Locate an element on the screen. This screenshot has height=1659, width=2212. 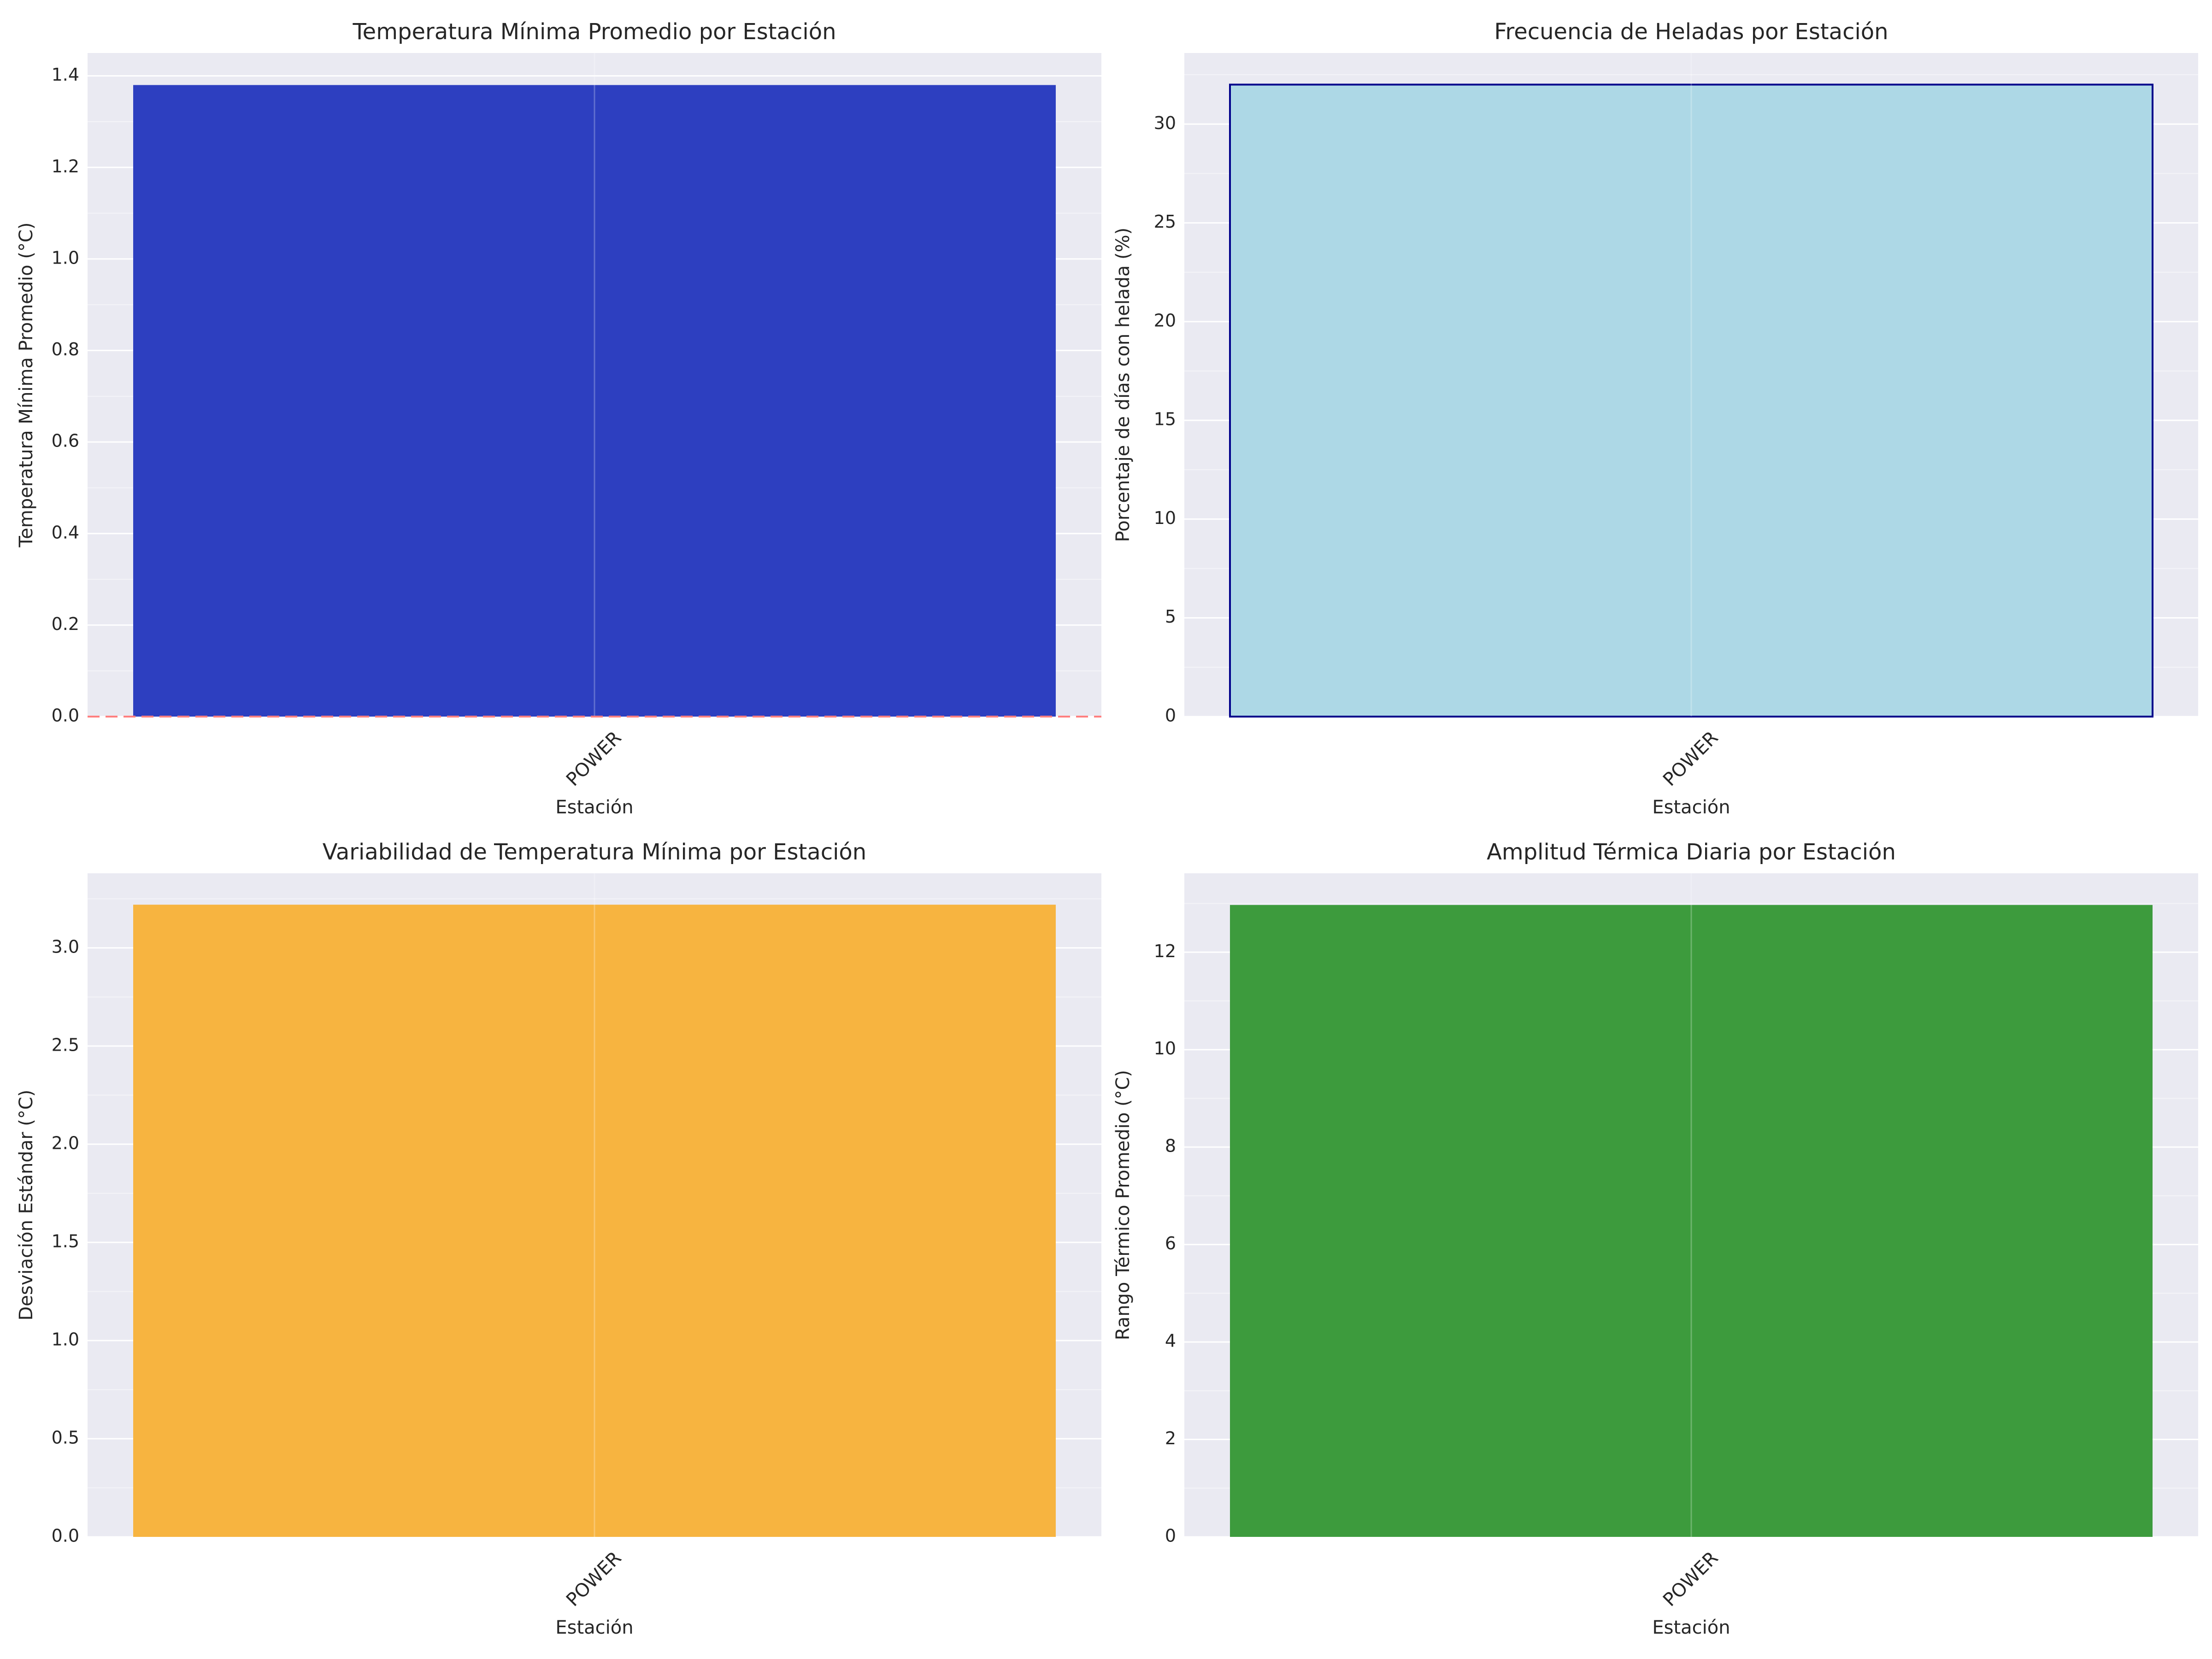
y-tick-label: 1.5 is located at coordinates (65, 1241).